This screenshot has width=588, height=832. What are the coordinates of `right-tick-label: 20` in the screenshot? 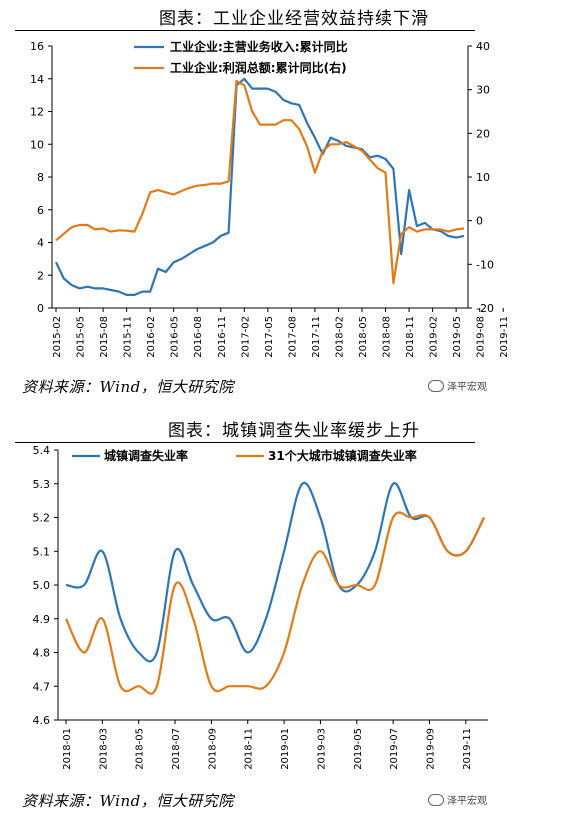 It's located at (483, 133).